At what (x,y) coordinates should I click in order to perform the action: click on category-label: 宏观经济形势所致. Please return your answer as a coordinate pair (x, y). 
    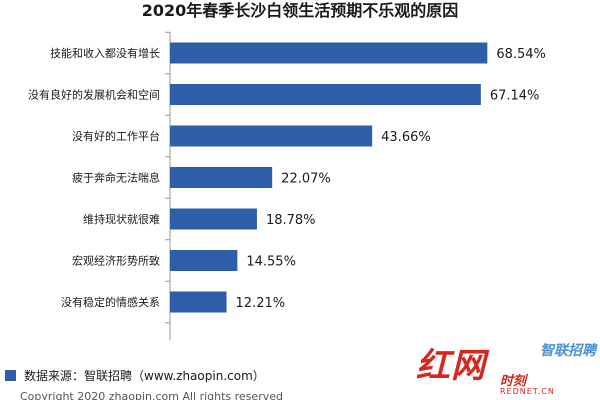
    Looking at the image, I should click on (116, 261).